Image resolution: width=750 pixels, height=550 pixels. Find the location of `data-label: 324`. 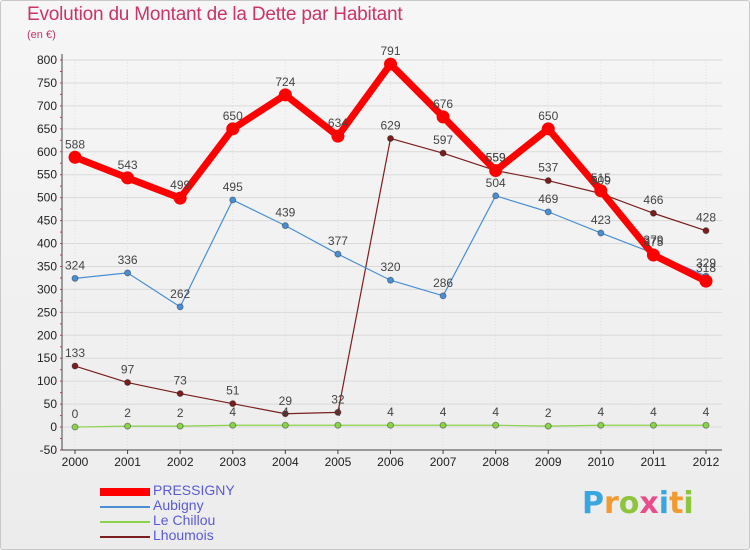

data-label: 324 is located at coordinates (75, 265).